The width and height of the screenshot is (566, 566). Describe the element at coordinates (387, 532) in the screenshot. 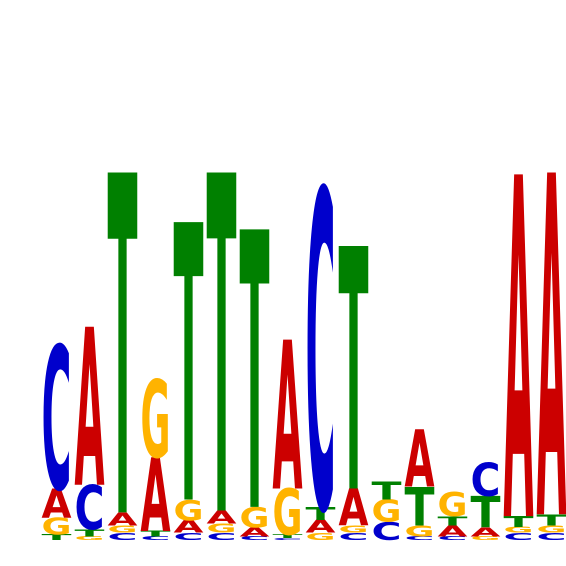

I see `letter-C-pos-11: C` at that location.